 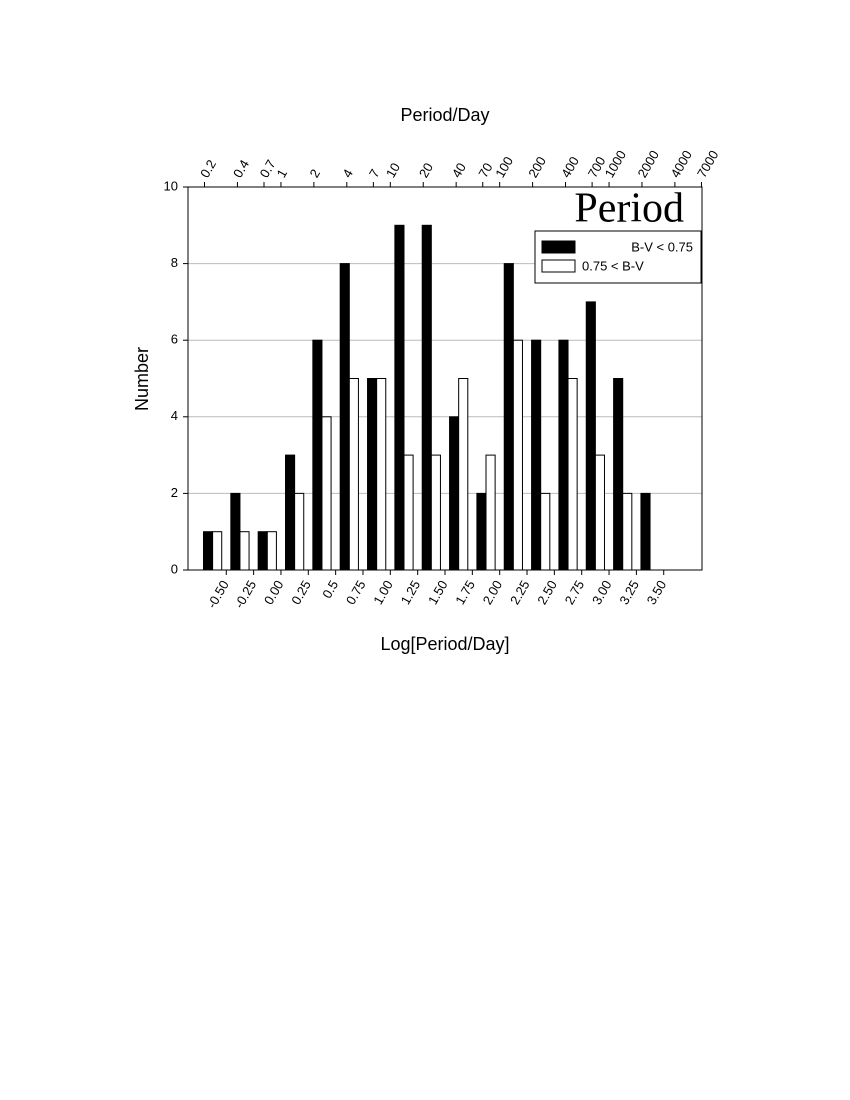 I want to click on top-tick-label: 4, so click(x=347, y=173).